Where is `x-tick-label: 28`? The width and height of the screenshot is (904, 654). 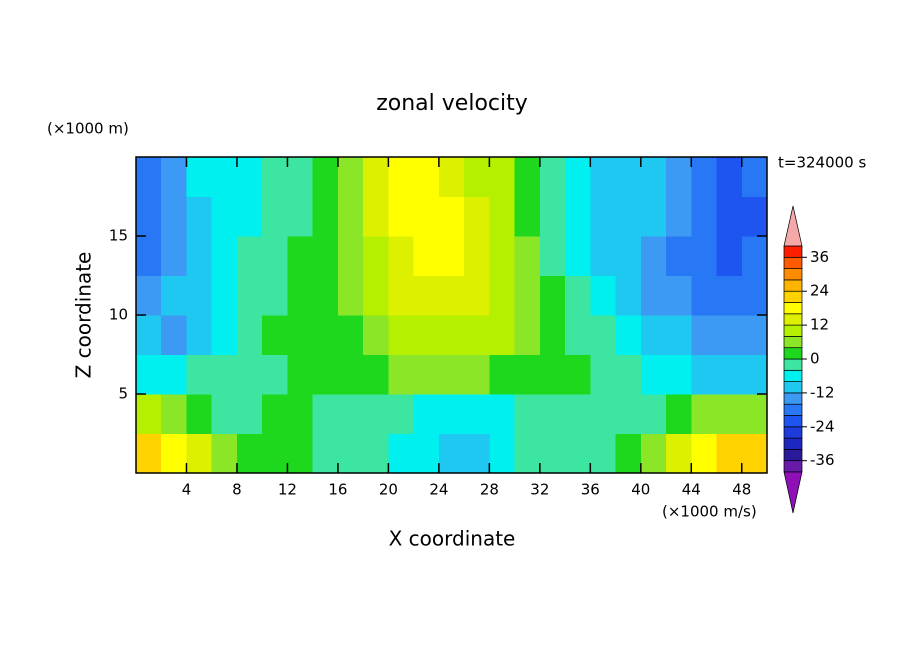 x-tick-label: 28 is located at coordinates (489, 490).